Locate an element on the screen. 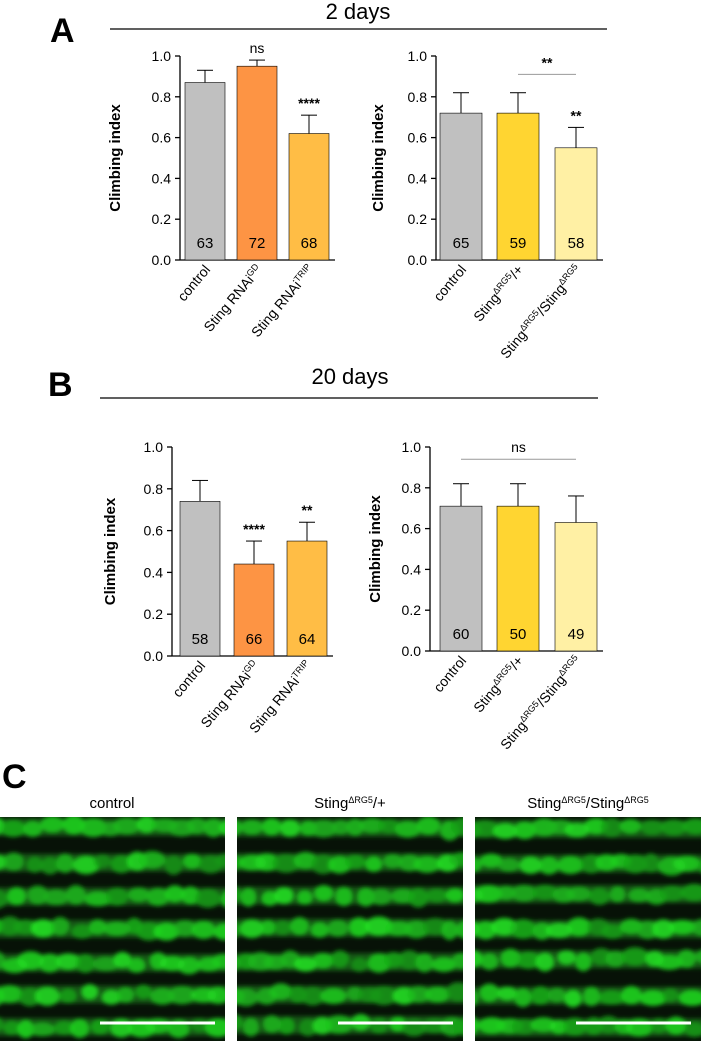 The image size is (701, 1044). n-label: 59 is located at coordinates (518, 243).